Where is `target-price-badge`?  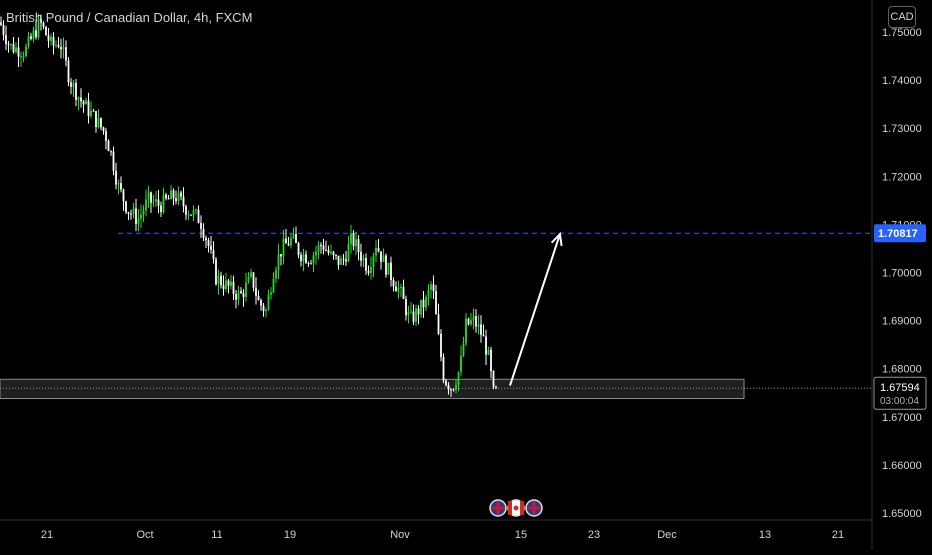 target-price-badge is located at coordinates (900, 233).